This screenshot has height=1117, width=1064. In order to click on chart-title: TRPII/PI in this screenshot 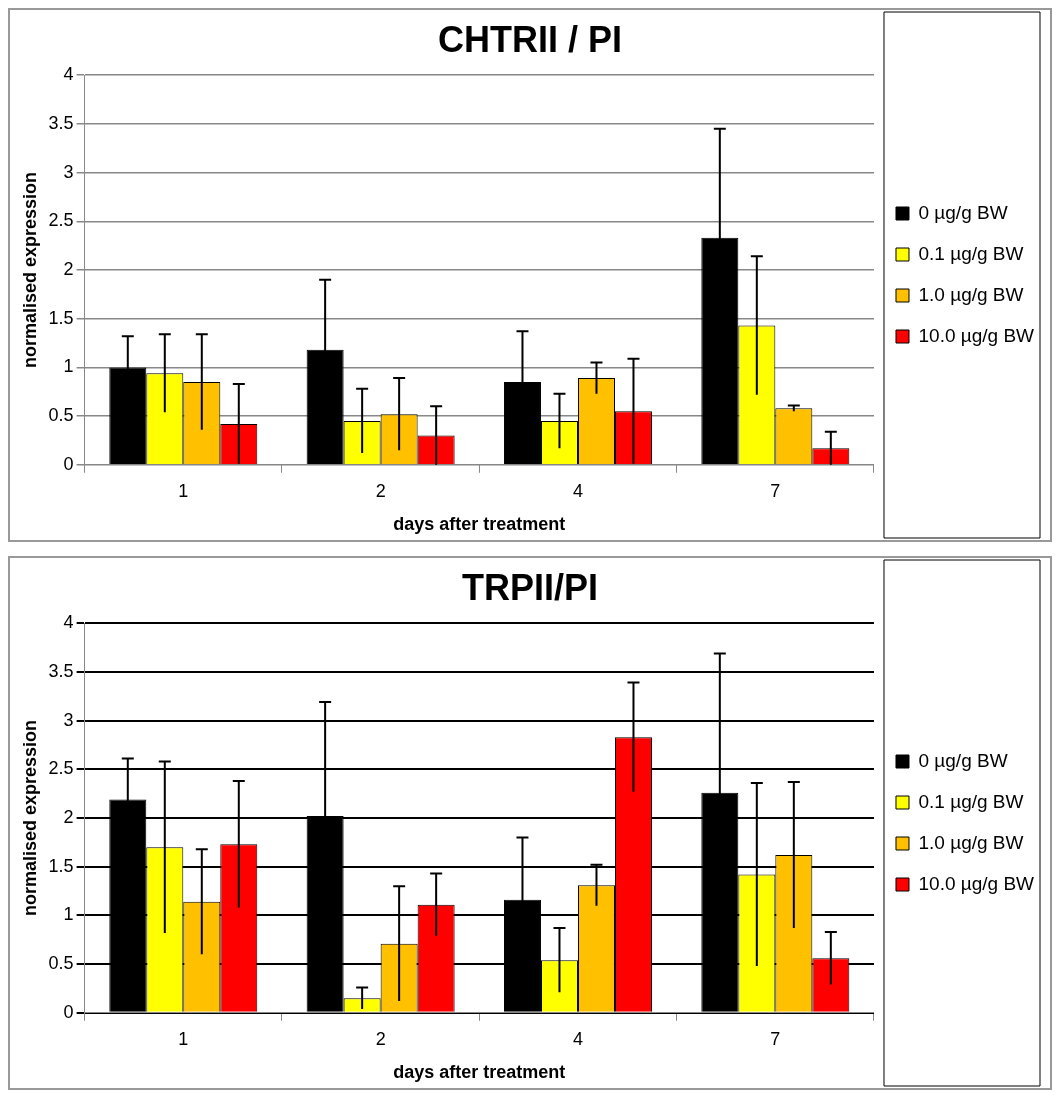, I will do `click(530, 587)`.